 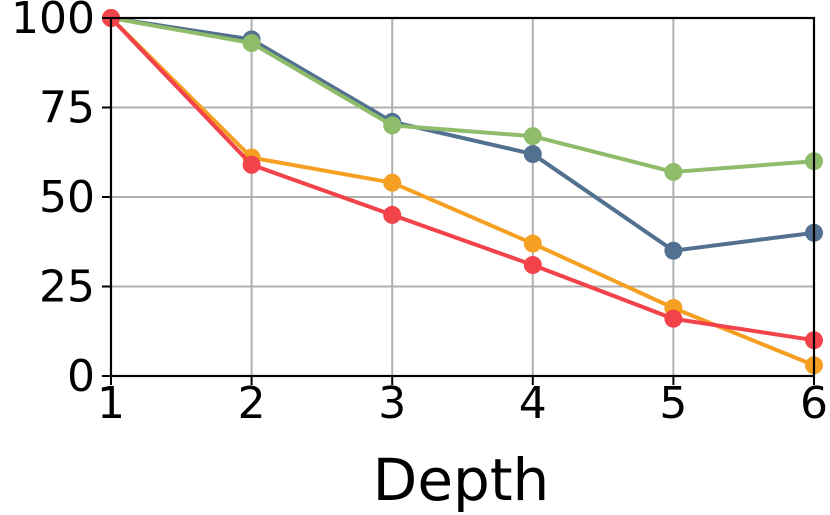 I want to click on x-tick-label: 1, so click(x=111, y=403).